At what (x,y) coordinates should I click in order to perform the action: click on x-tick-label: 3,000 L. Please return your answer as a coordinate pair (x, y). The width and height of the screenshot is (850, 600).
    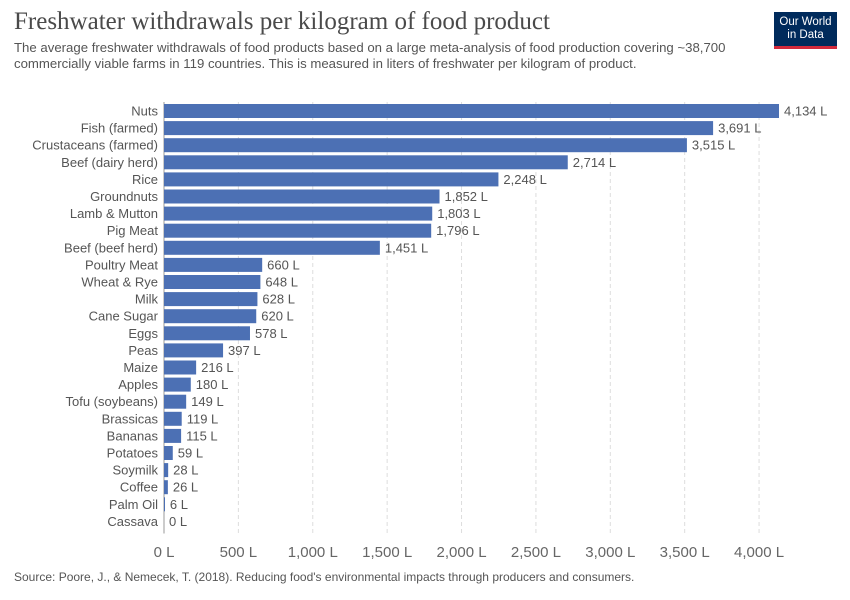
    Looking at the image, I should click on (610, 552).